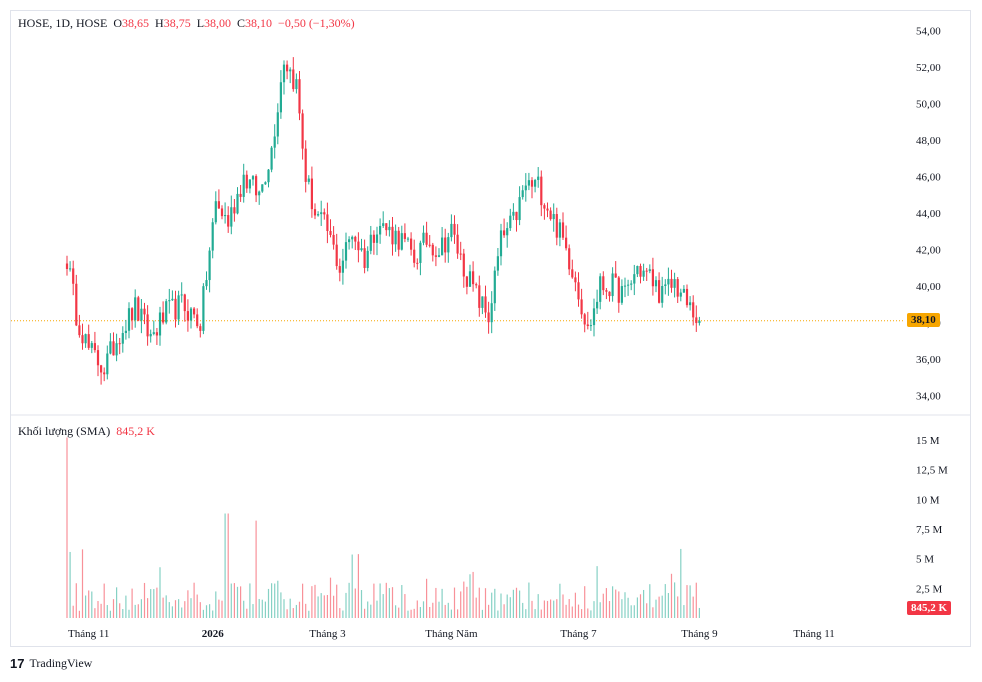 The height and width of the screenshot is (682, 982). What do you see at coordinates (813, 634) in the screenshot?
I see `time-tick-label: Tháng 11` at bounding box center [813, 634].